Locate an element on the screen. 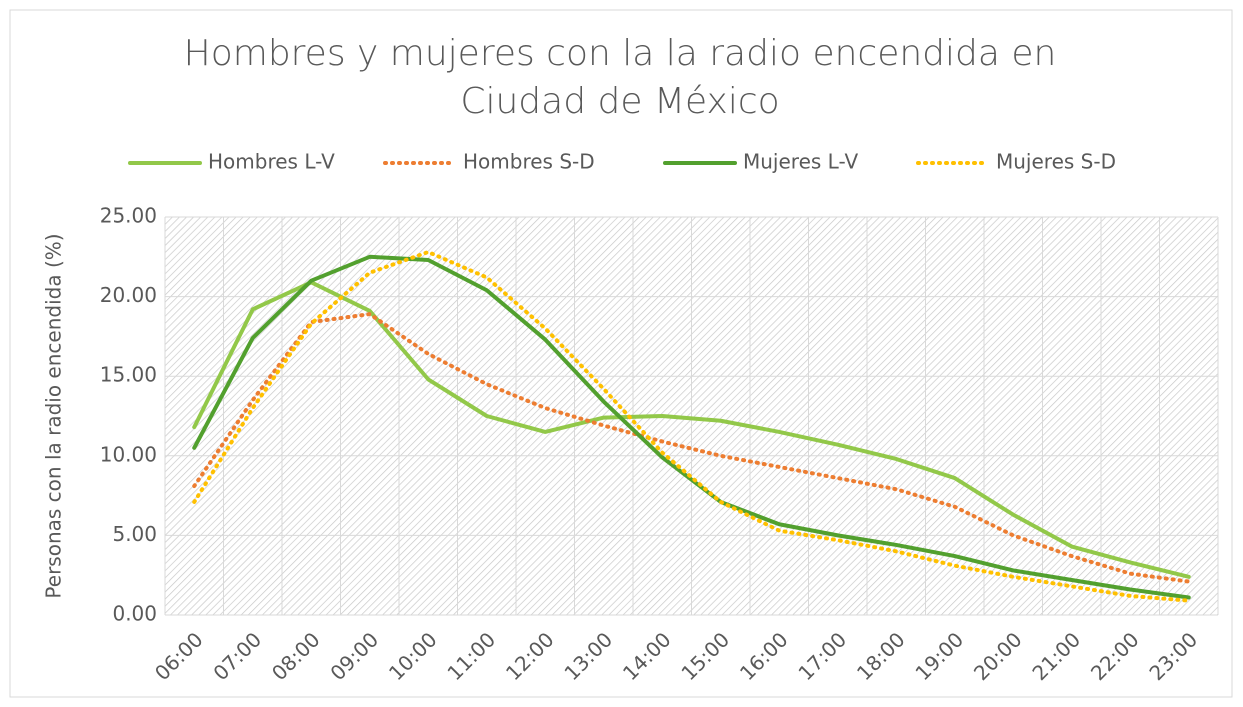 This screenshot has width=1243, height=707. y-tick-label: 15.00 is located at coordinates (128, 375).